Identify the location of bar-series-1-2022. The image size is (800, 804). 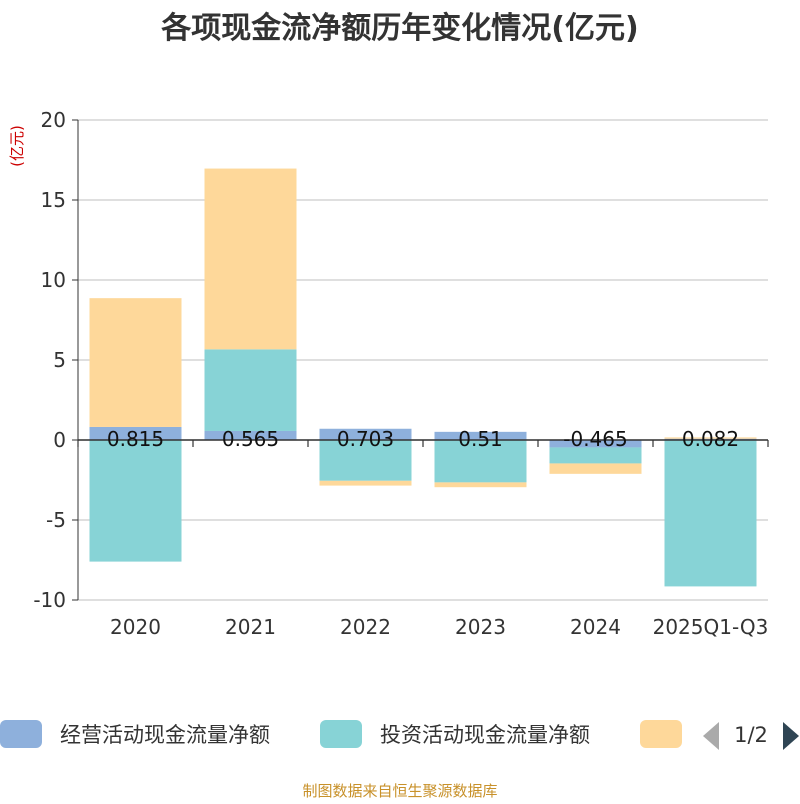
(365, 460).